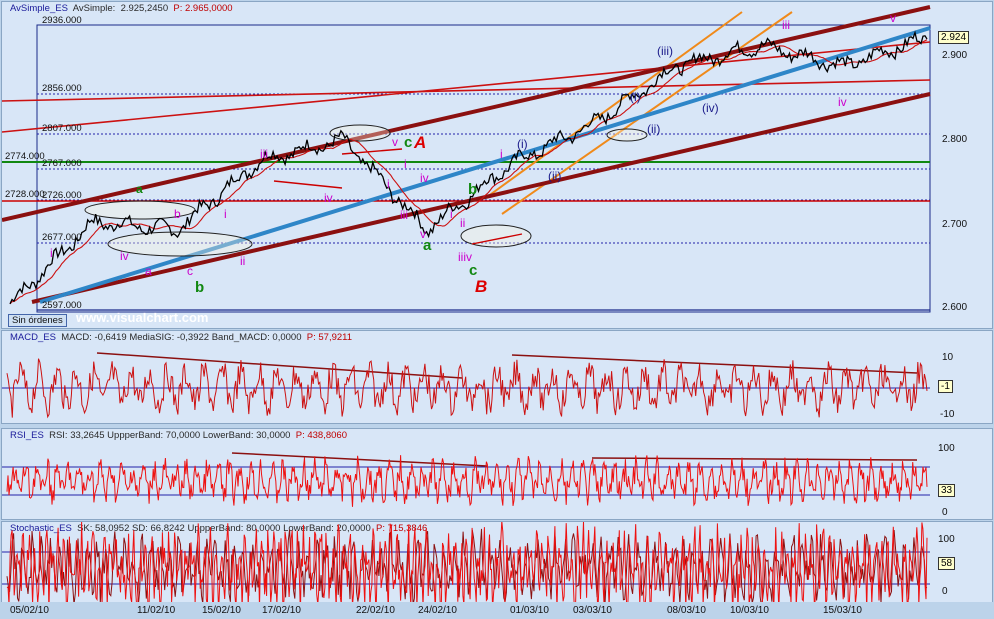 The image size is (994, 619). What do you see at coordinates (321, 435) in the screenshot?
I see `rsi-p: P: 438,8060` at bounding box center [321, 435].